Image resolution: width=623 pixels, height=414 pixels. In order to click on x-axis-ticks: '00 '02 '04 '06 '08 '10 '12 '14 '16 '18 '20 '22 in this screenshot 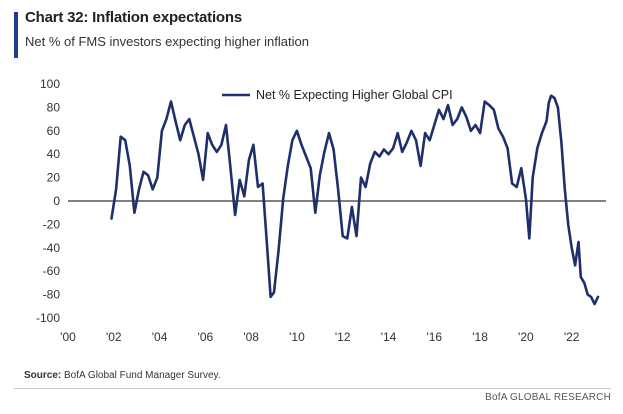, I will do `click(320, 337)`.